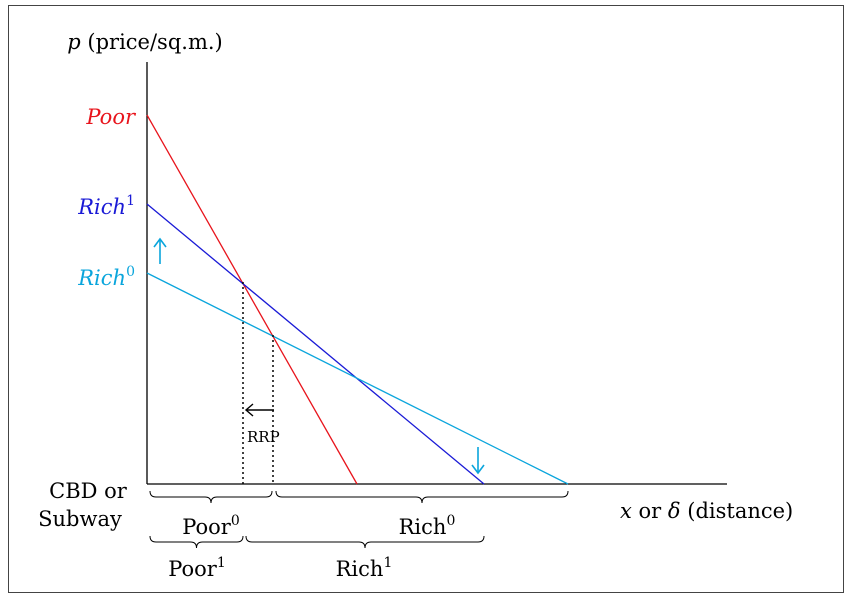 The height and width of the screenshot is (596, 852). What do you see at coordinates (160, 250) in the screenshot?
I see `up-arrow` at bounding box center [160, 250].